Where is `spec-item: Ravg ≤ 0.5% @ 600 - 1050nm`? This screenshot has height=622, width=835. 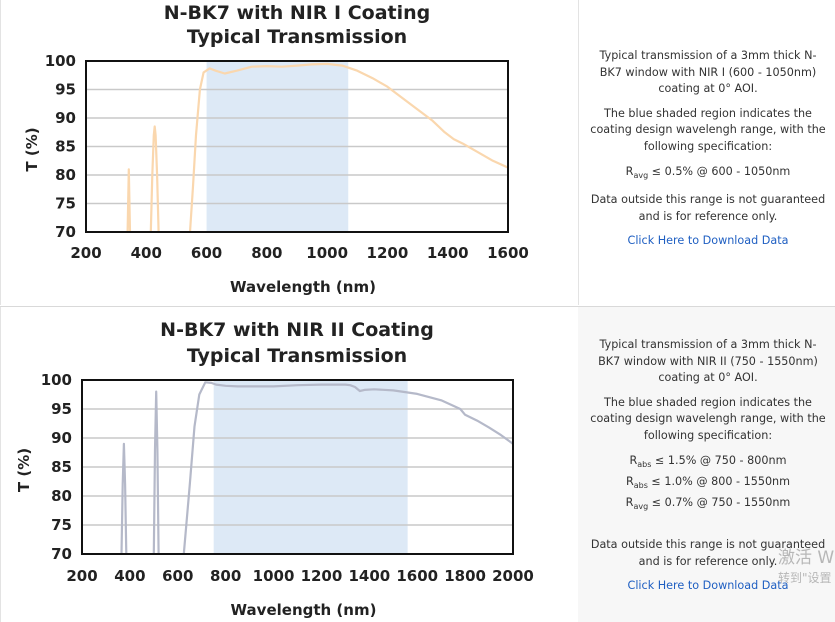
spec-item: Ravg ≤ 0.5% @ 600 - 1050nm is located at coordinates (708, 172).